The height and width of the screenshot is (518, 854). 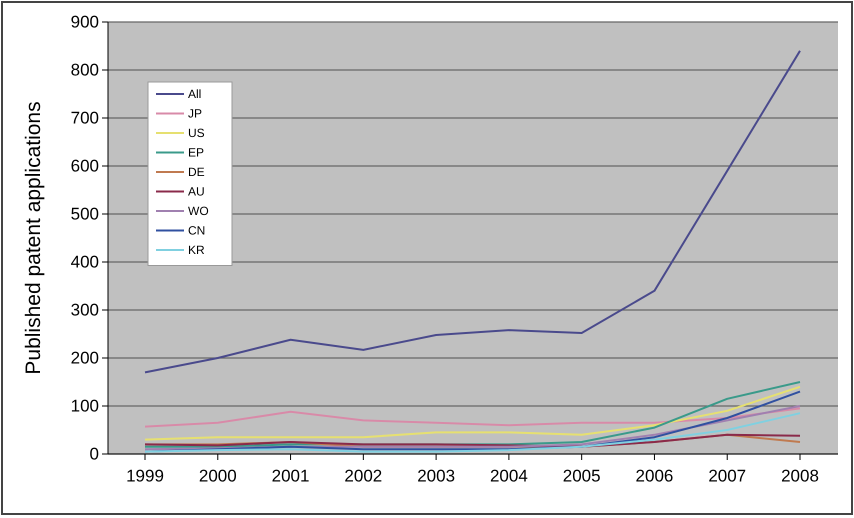 What do you see at coordinates (195, 113) in the screenshot?
I see `legend-label: JP` at bounding box center [195, 113].